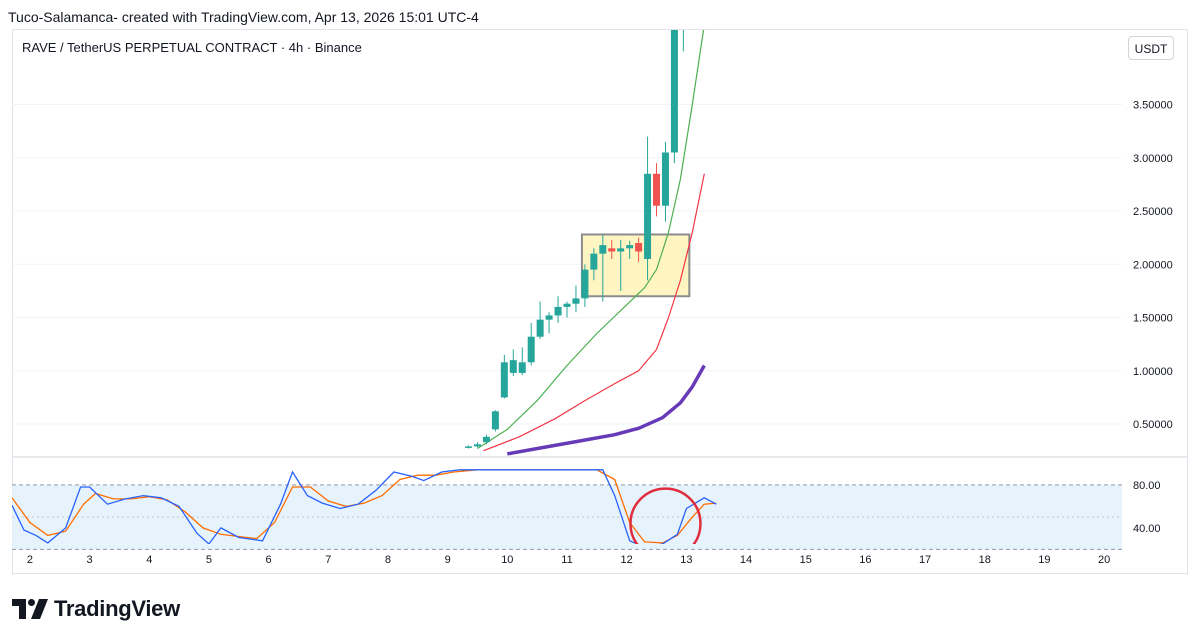  What do you see at coordinates (507, 560) in the screenshot?
I see `time-tick-label: 10` at bounding box center [507, 560].